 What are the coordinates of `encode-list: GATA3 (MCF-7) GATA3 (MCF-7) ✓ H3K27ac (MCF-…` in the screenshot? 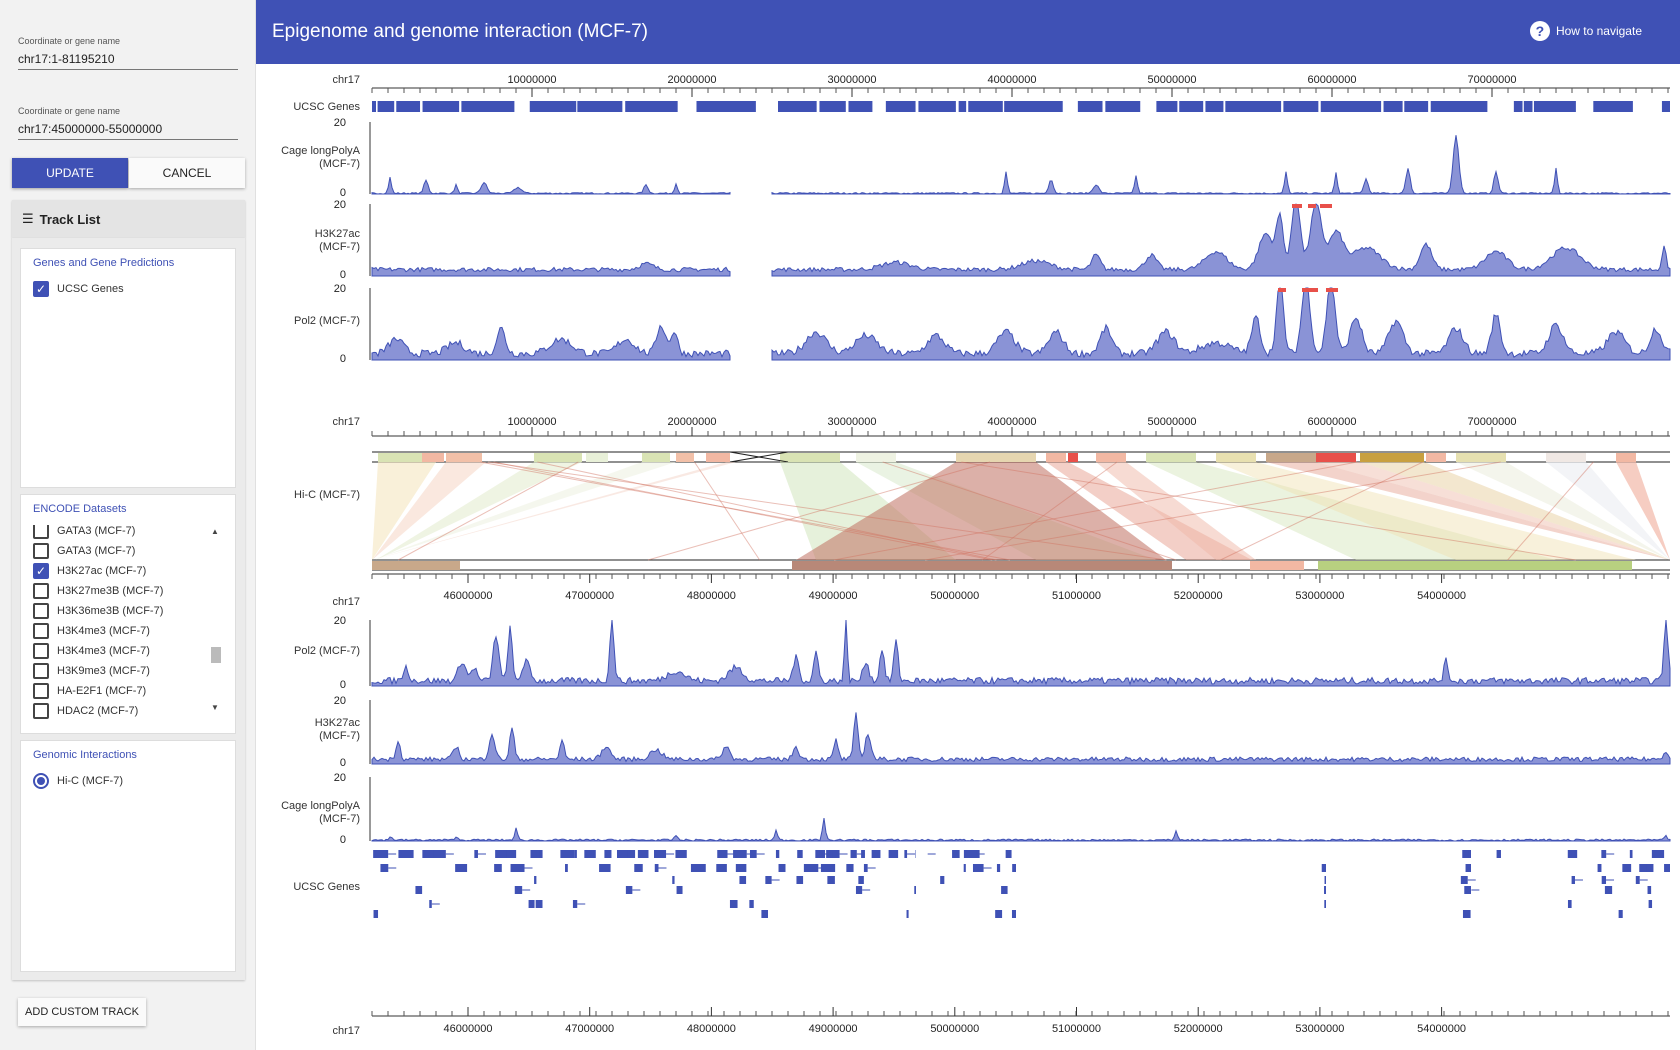 It's located at (128, 622).